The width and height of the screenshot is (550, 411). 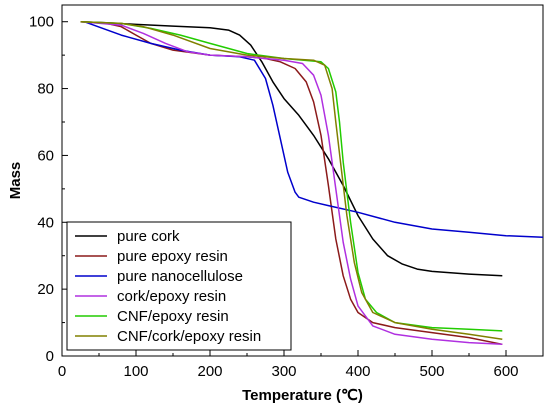 I want to click on x-tick-label: 0, so click(x=62, y=371).